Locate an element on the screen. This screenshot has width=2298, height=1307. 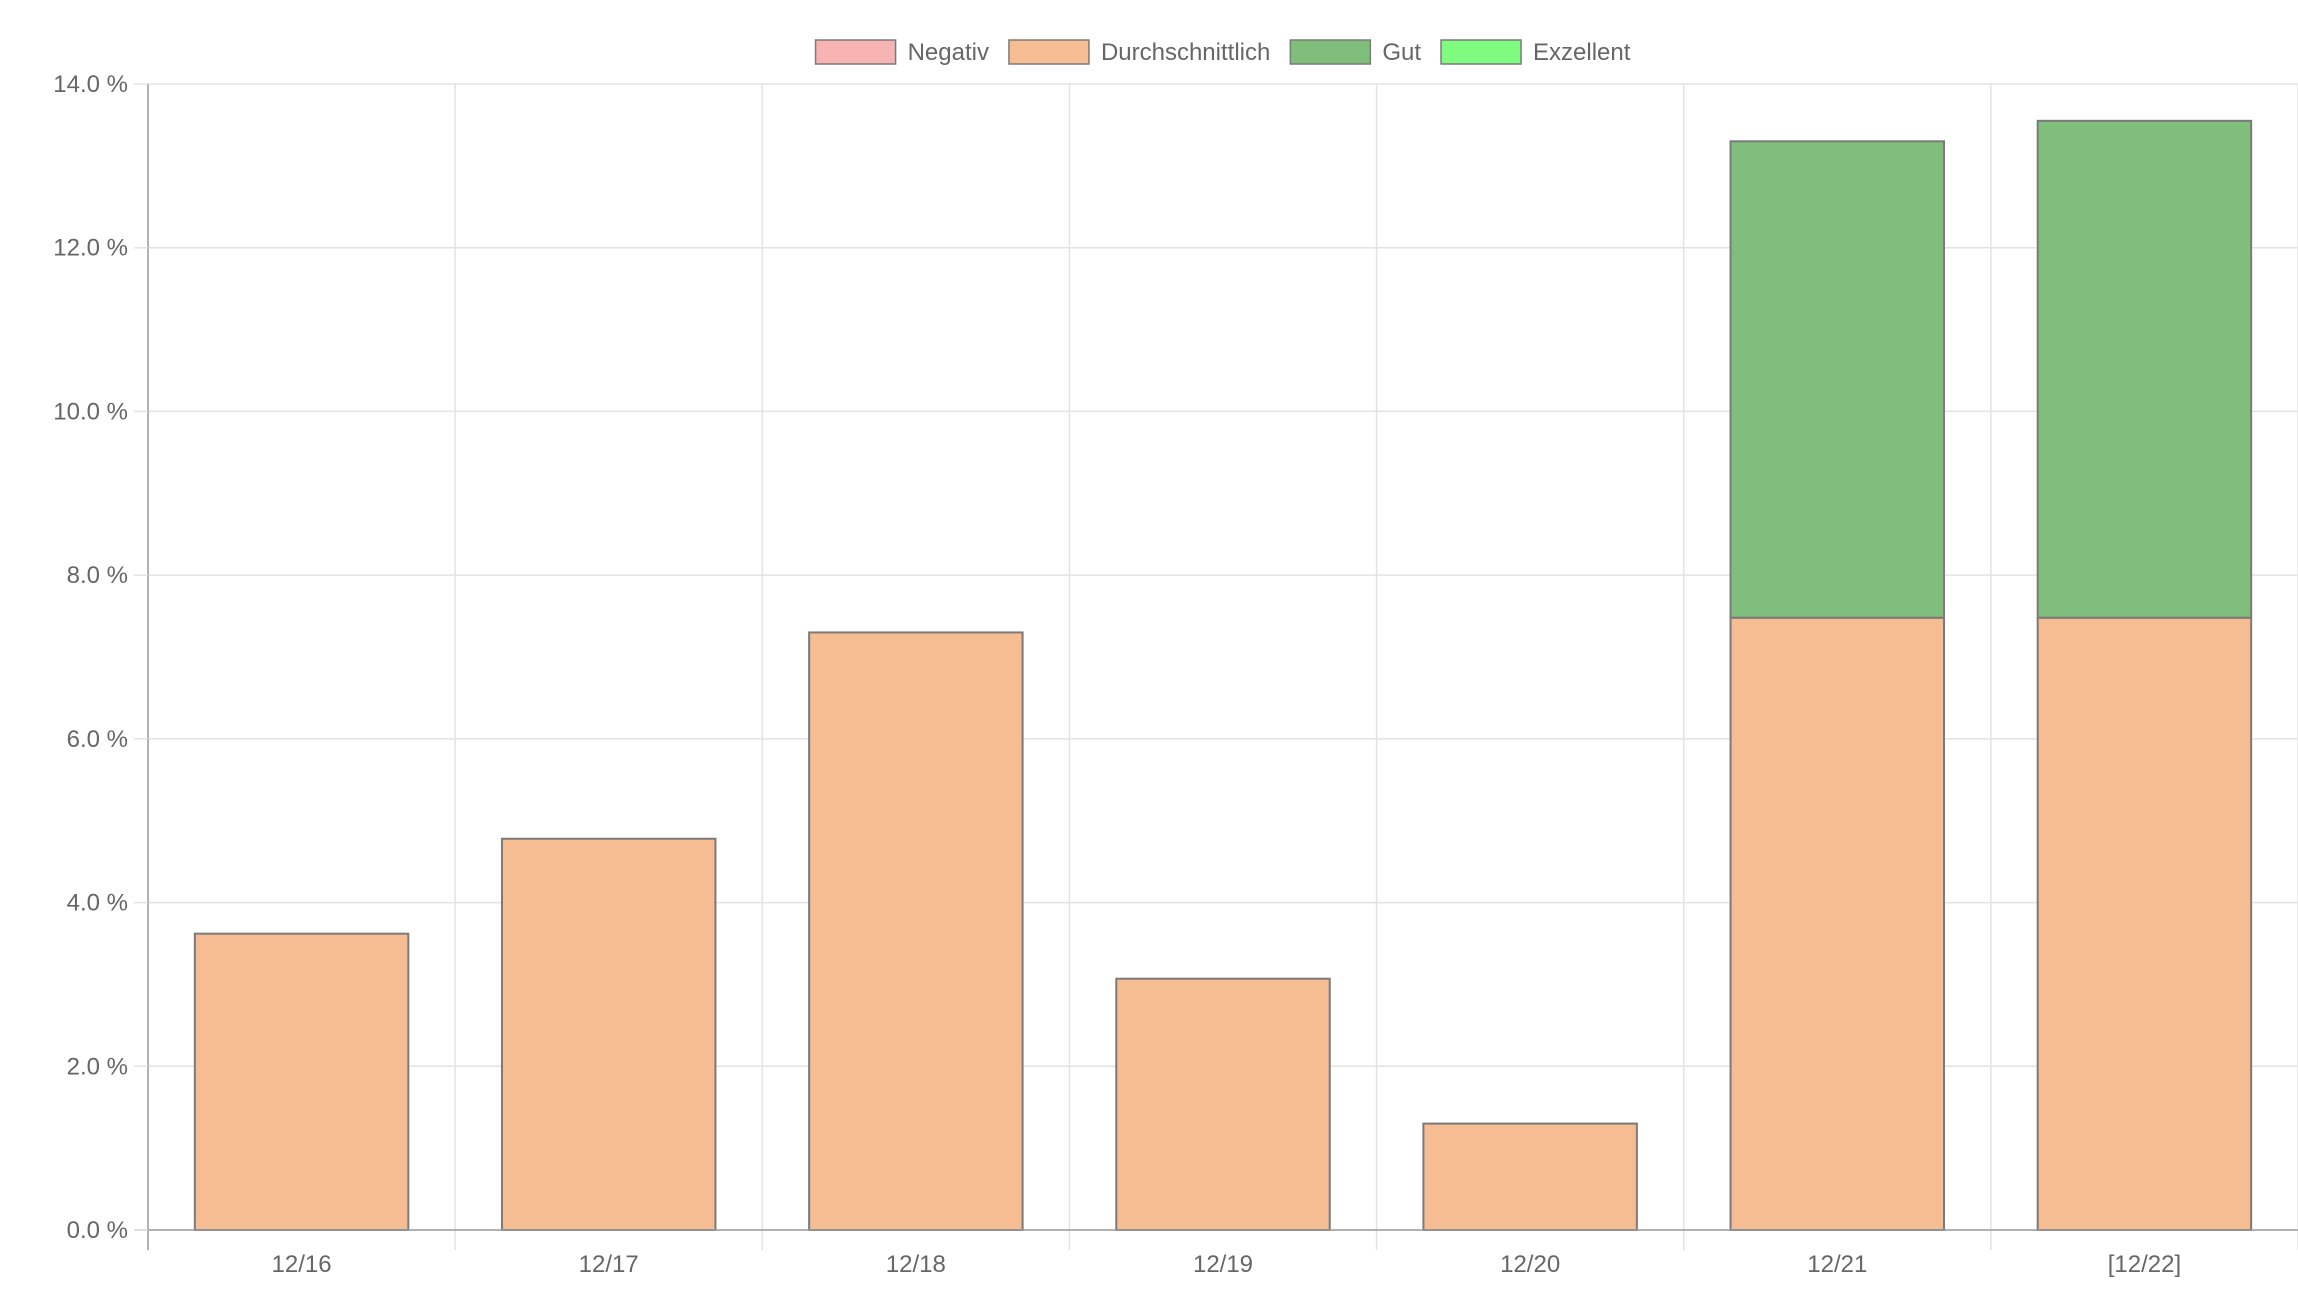
legend: Negativ Durchschnittlich Gut Exzellent is located at coordinates (1222, 52).